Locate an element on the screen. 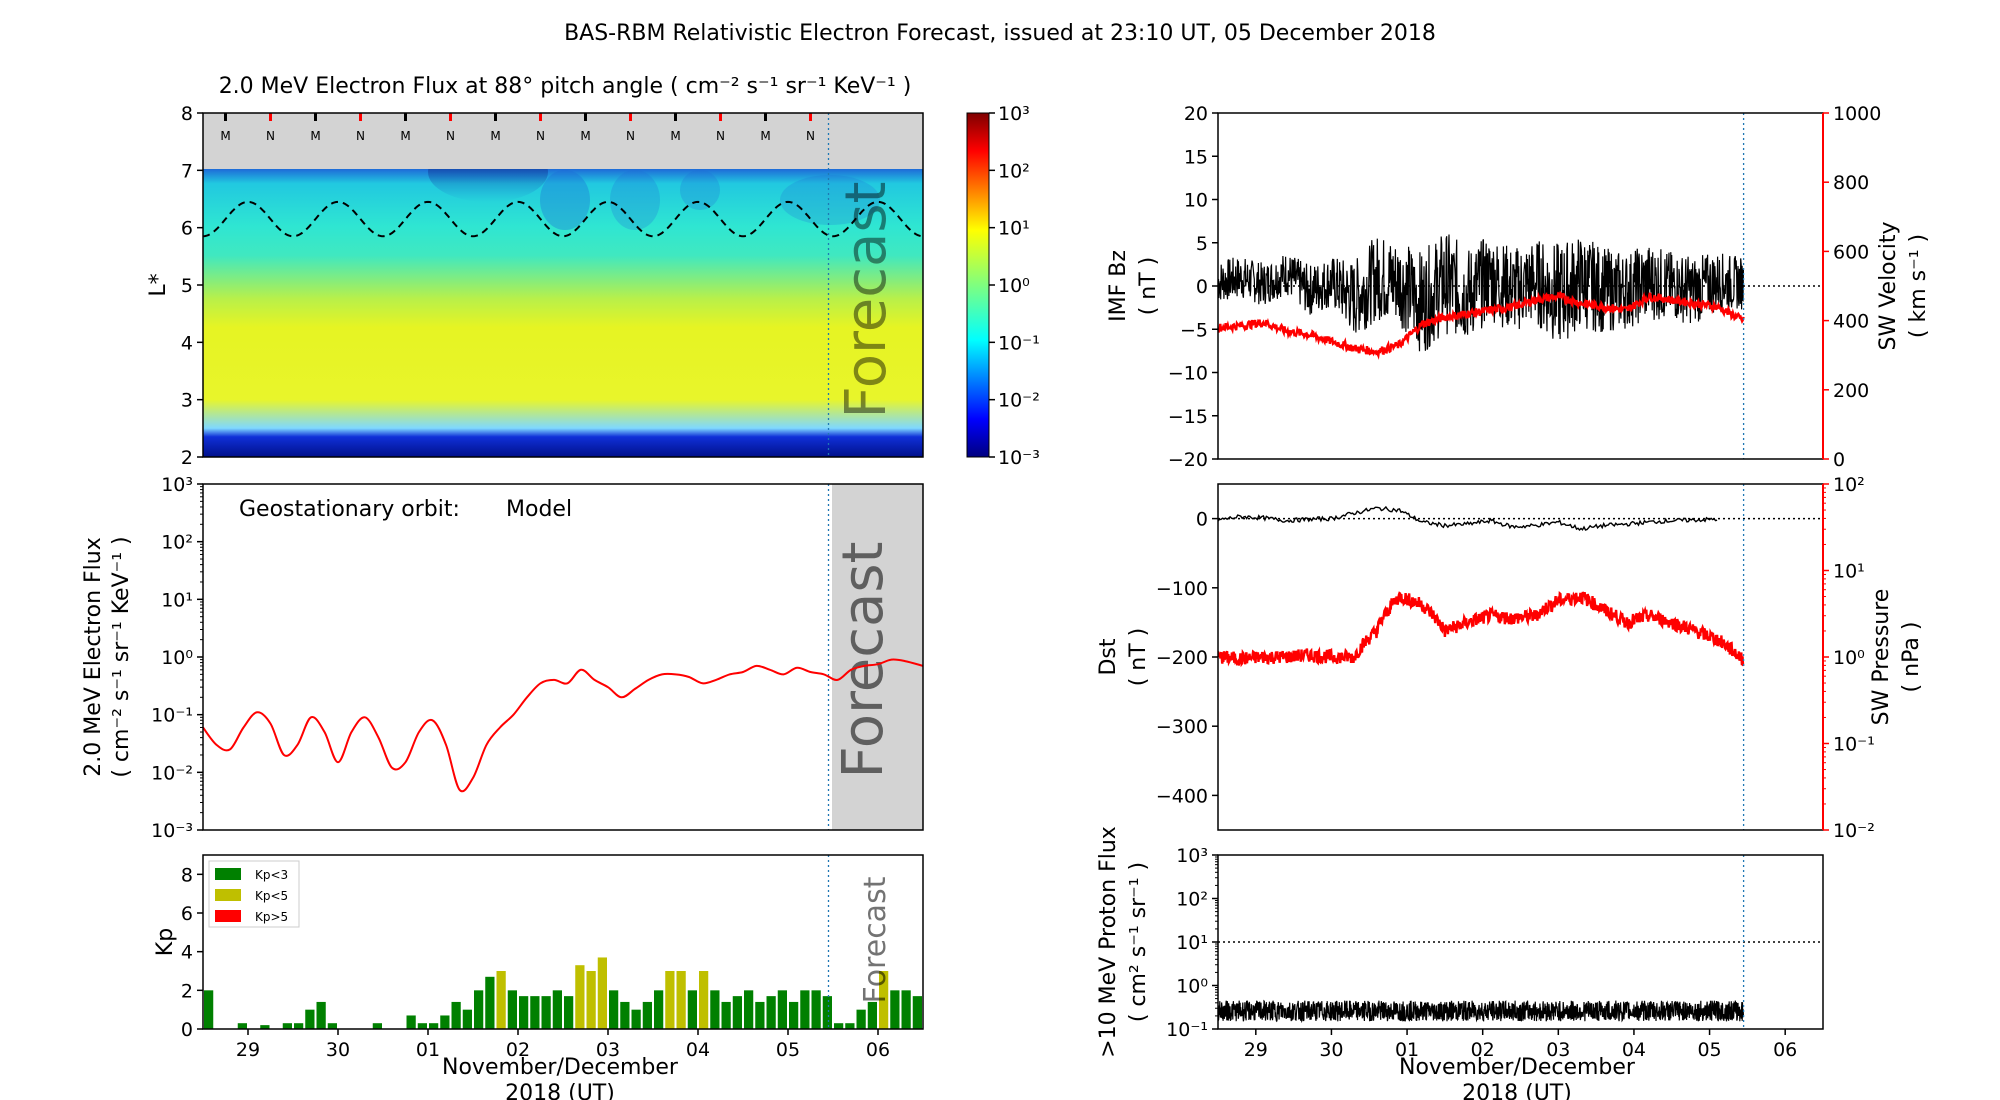  sw-pressure-ylabel-line2: ( nPa ) is located at coordinates (1911, 657).